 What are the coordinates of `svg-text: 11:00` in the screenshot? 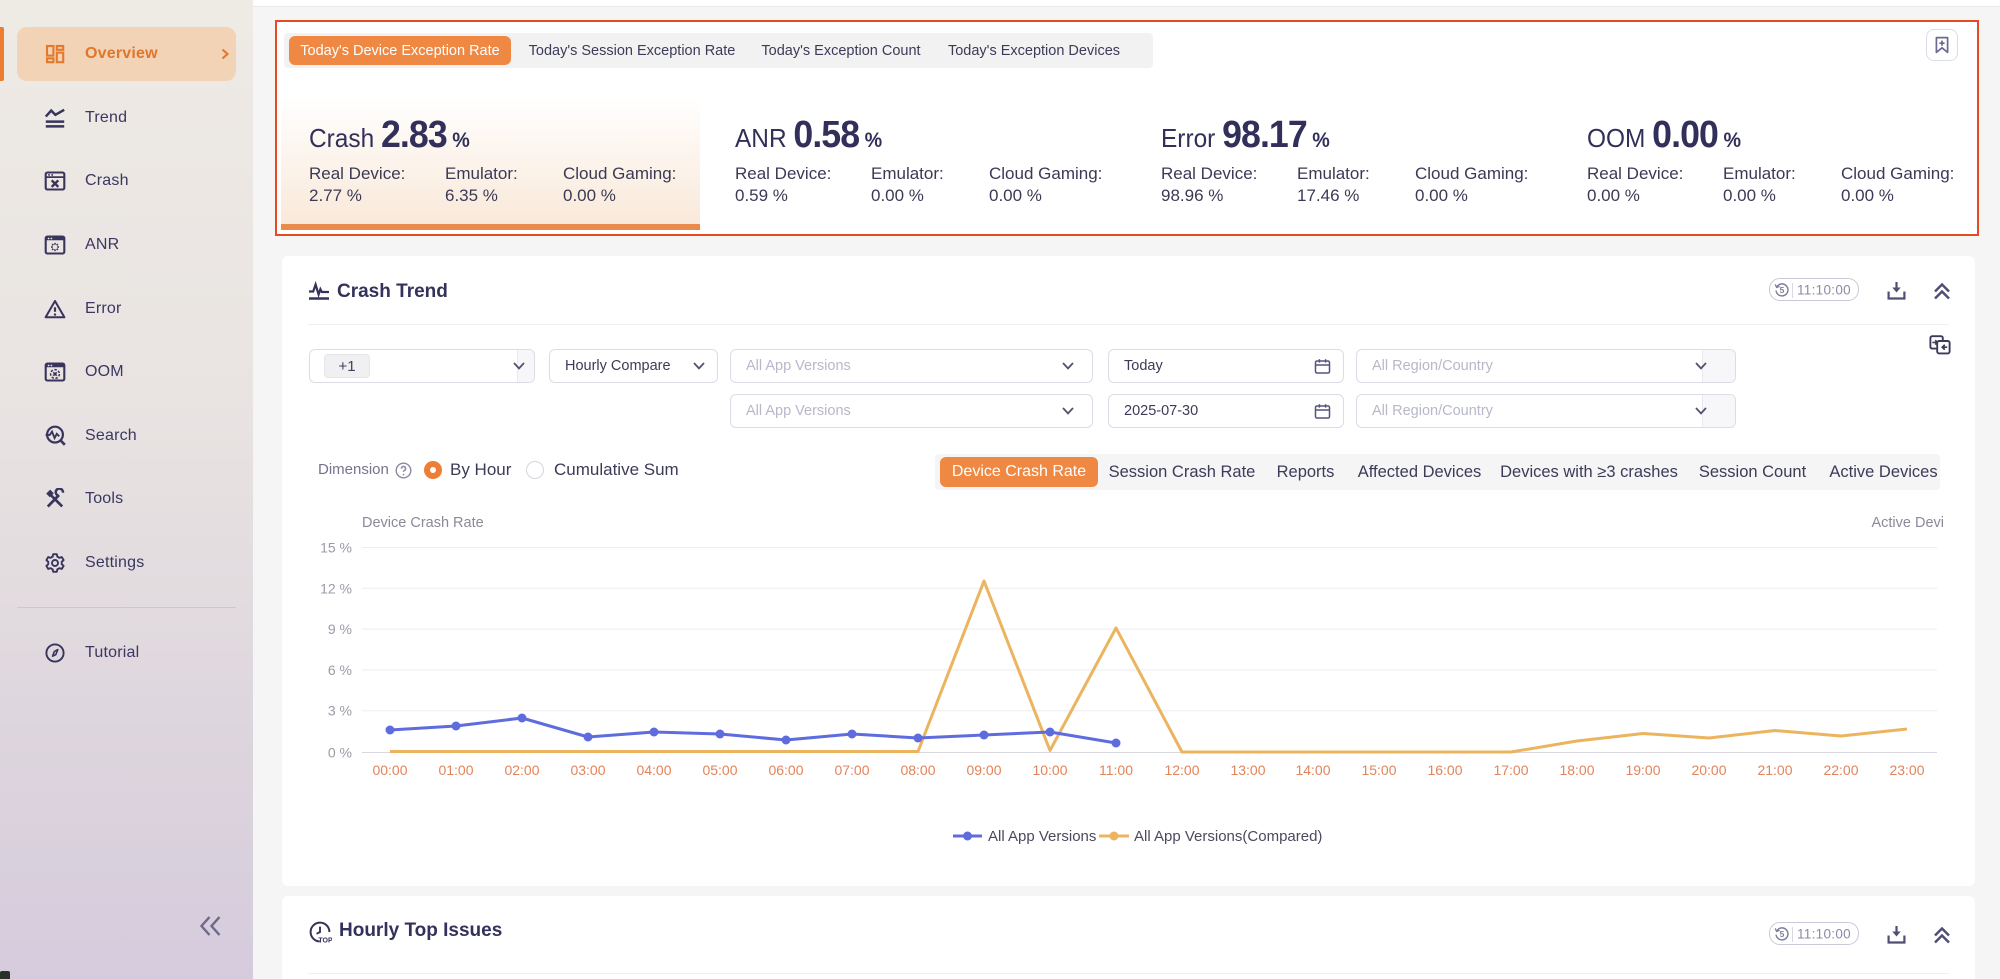 It's located at (1116, 770).